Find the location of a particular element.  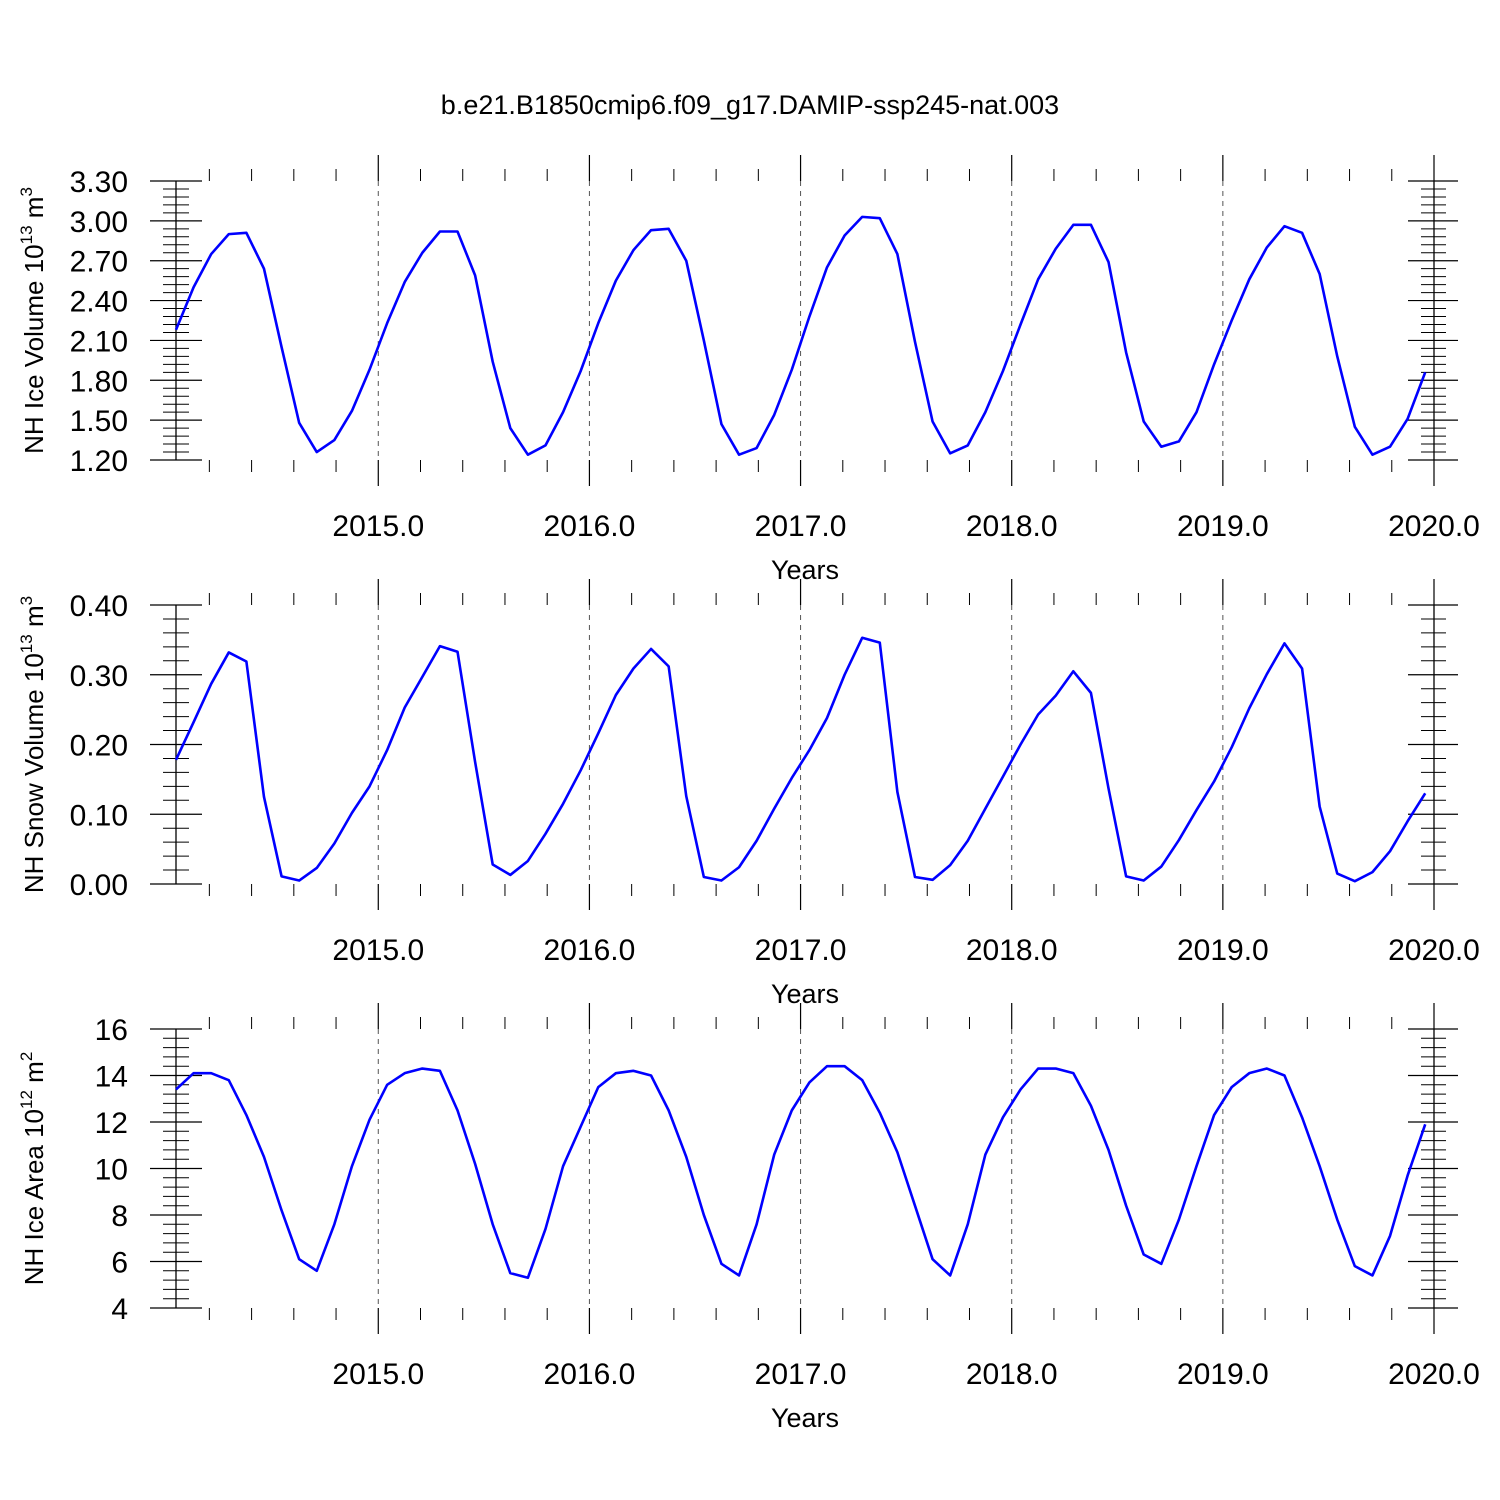

y-tick-label: 8 is located at coordinates (119, 1216).